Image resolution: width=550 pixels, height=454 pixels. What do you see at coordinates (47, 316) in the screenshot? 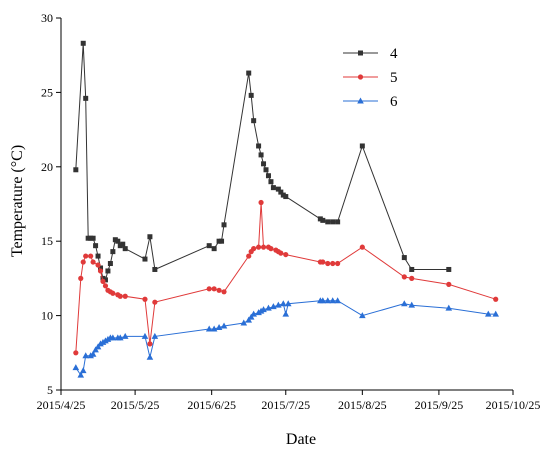
I see `y-tick-label: 10` at bounding box center [47, 316].